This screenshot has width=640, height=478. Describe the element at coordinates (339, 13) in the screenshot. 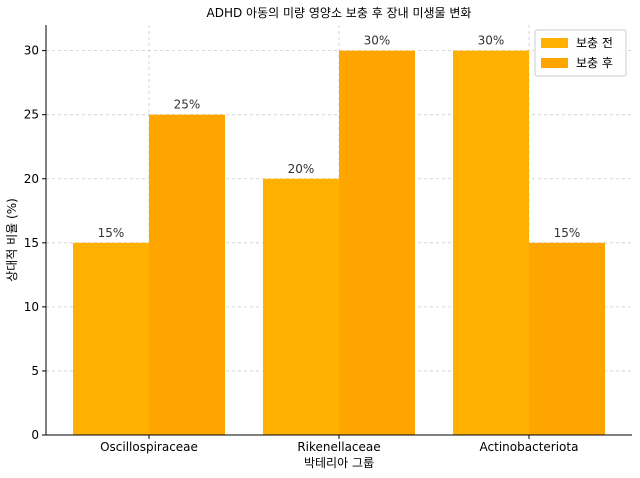

I see `chart-title: ADHD 아동의 미량 영양소 보충 후 장내 미생물 변화` at that location.